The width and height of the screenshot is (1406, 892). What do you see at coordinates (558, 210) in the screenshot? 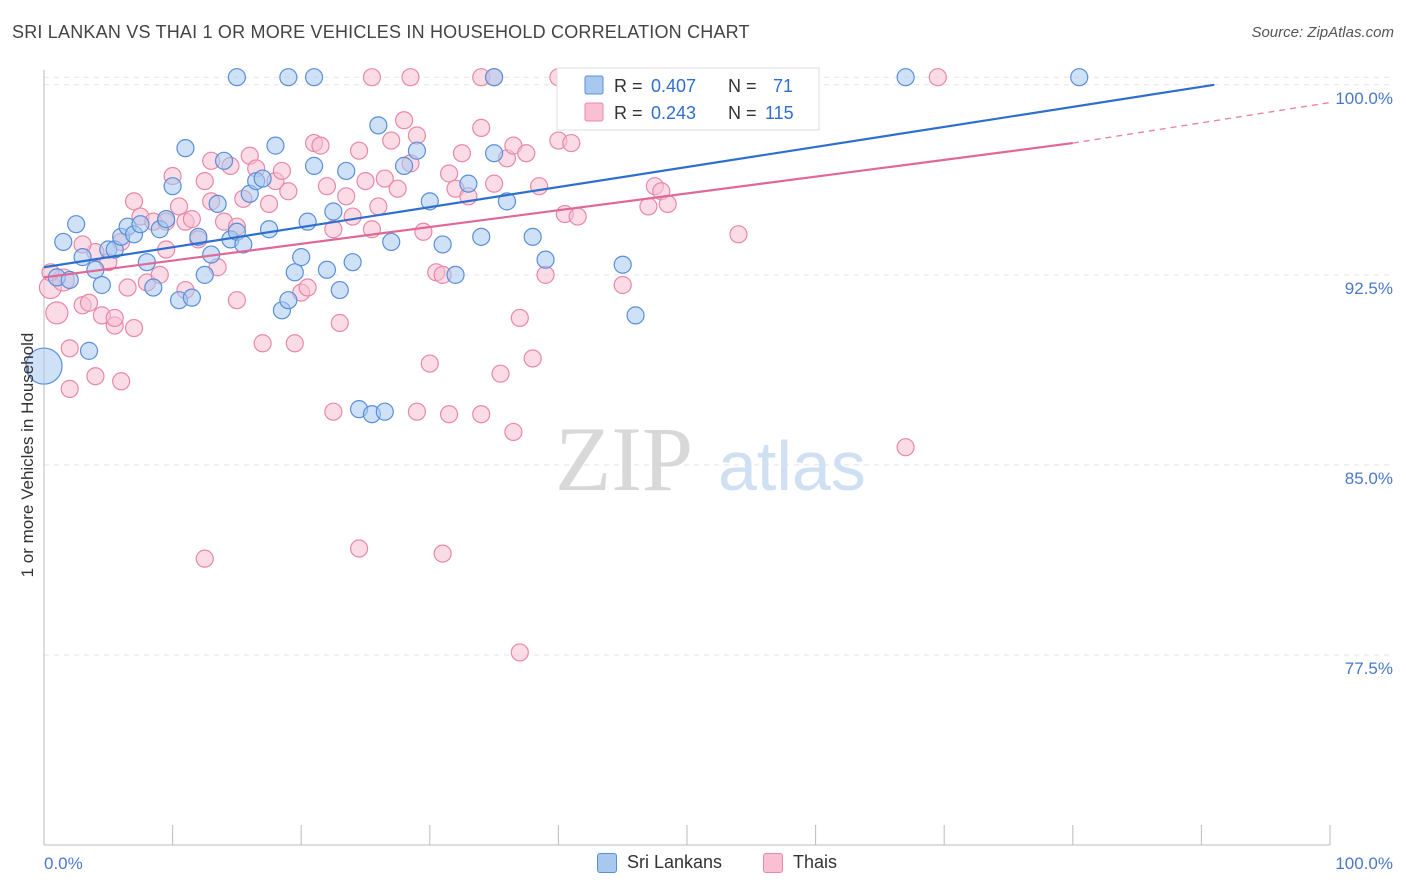
I see `thais-trend-line` at bounding box center [558, 210].